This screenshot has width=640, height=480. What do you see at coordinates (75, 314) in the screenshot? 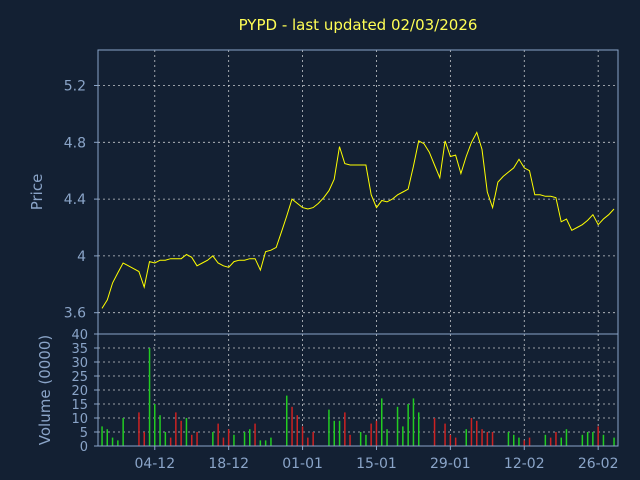
I see `price-y-tick-label: 3.6` at bounding box center [75, 314].